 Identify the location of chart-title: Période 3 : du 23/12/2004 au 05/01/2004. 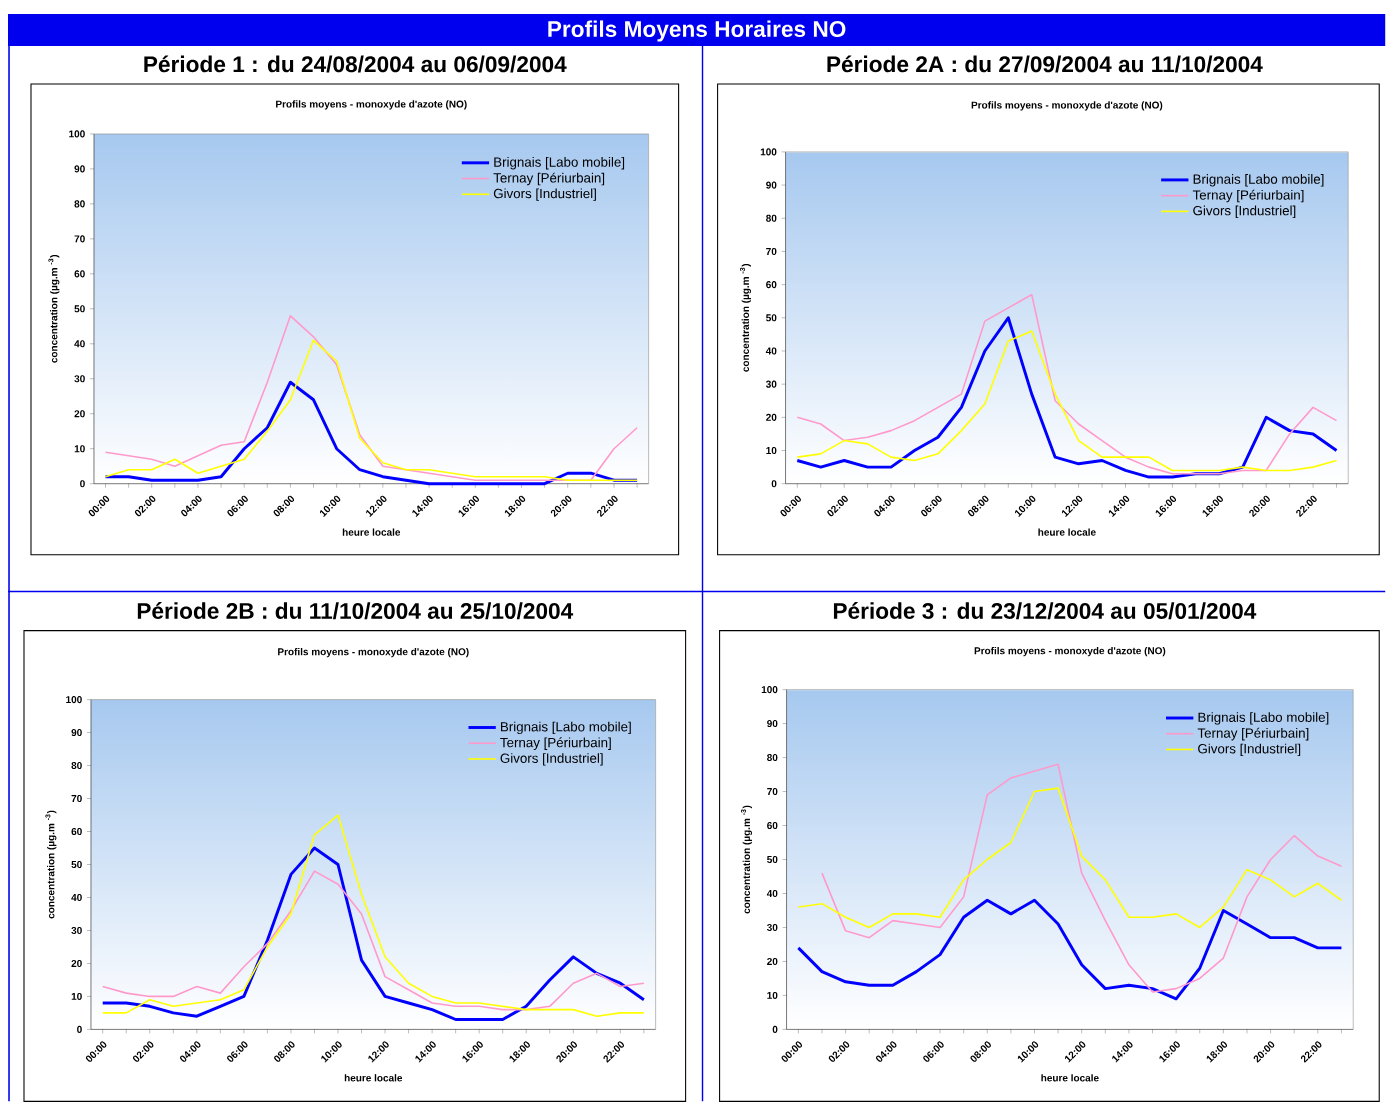
(1045, 611).